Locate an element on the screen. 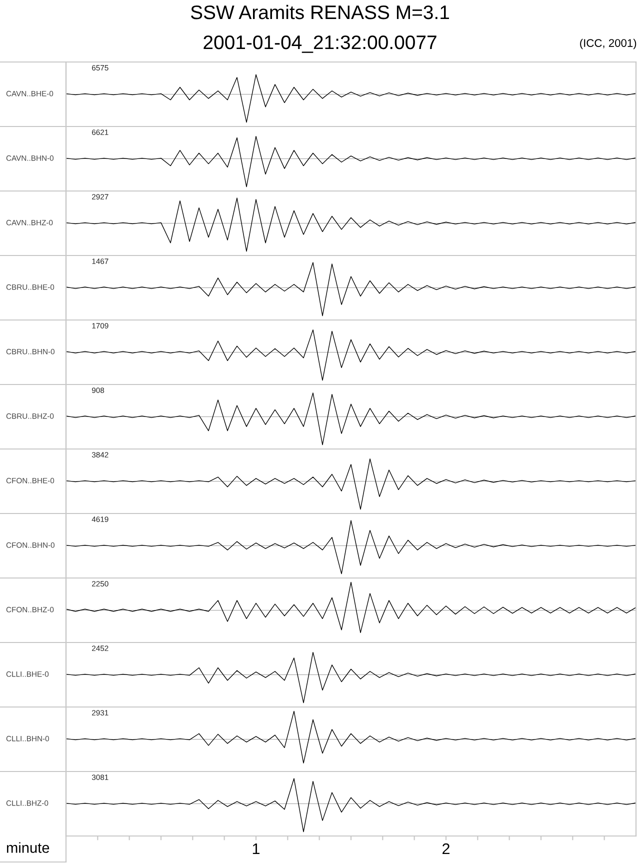 The height and width of the screenshot is (866, 640). chart-subtitle: 2001-01-04_21:32:00.0077 is located at coordinates (320, 44).